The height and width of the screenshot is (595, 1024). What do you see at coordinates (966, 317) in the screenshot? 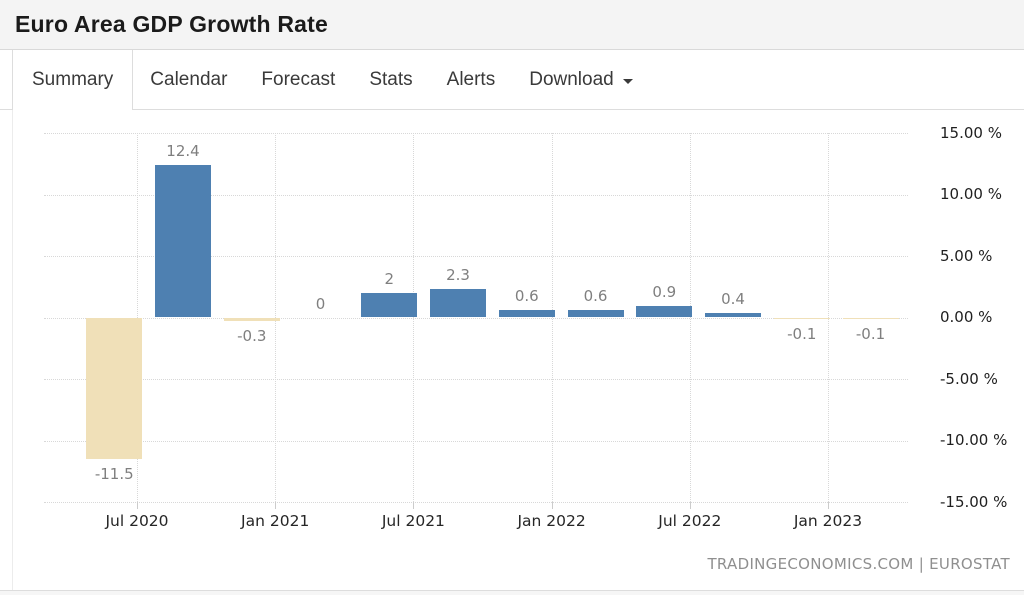
I see `y-axis-label: 0.00 %` at bounding box center [966, 317].